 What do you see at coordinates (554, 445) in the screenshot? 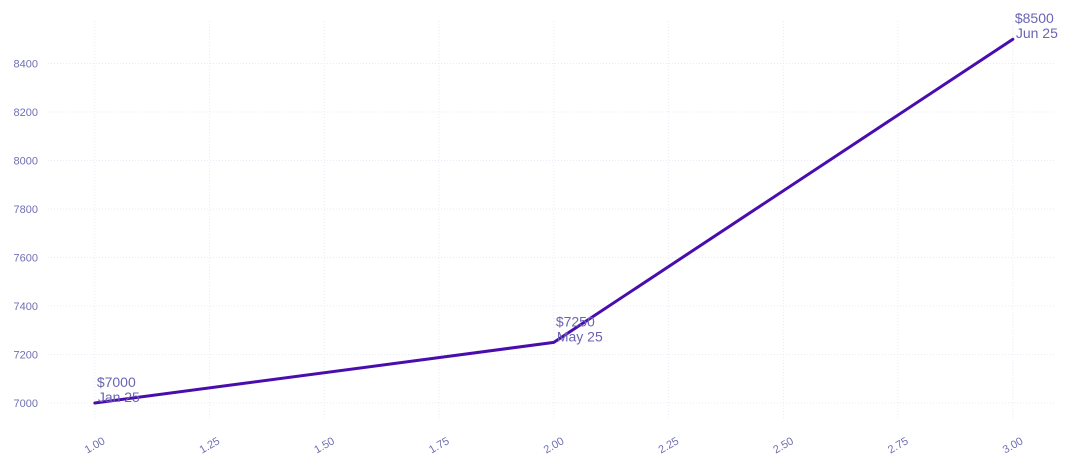
I see `x-tick-label: 2.00` at bounding box center [554, 445].